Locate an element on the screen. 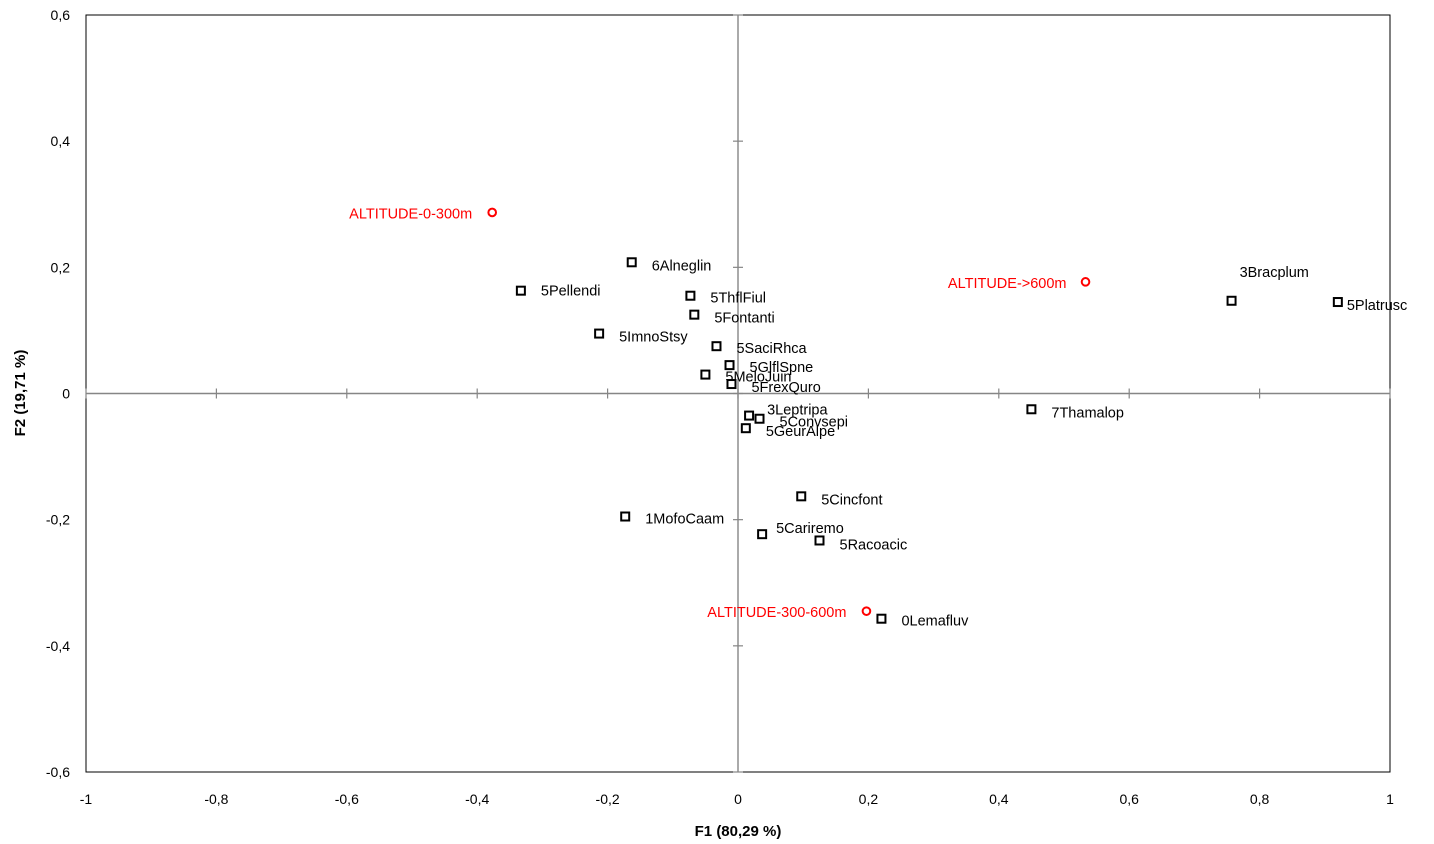 This screenshot has width=1434, height=844. point-label-5thflfiul: 5ThflFiul is located at coordinates (738, 299).